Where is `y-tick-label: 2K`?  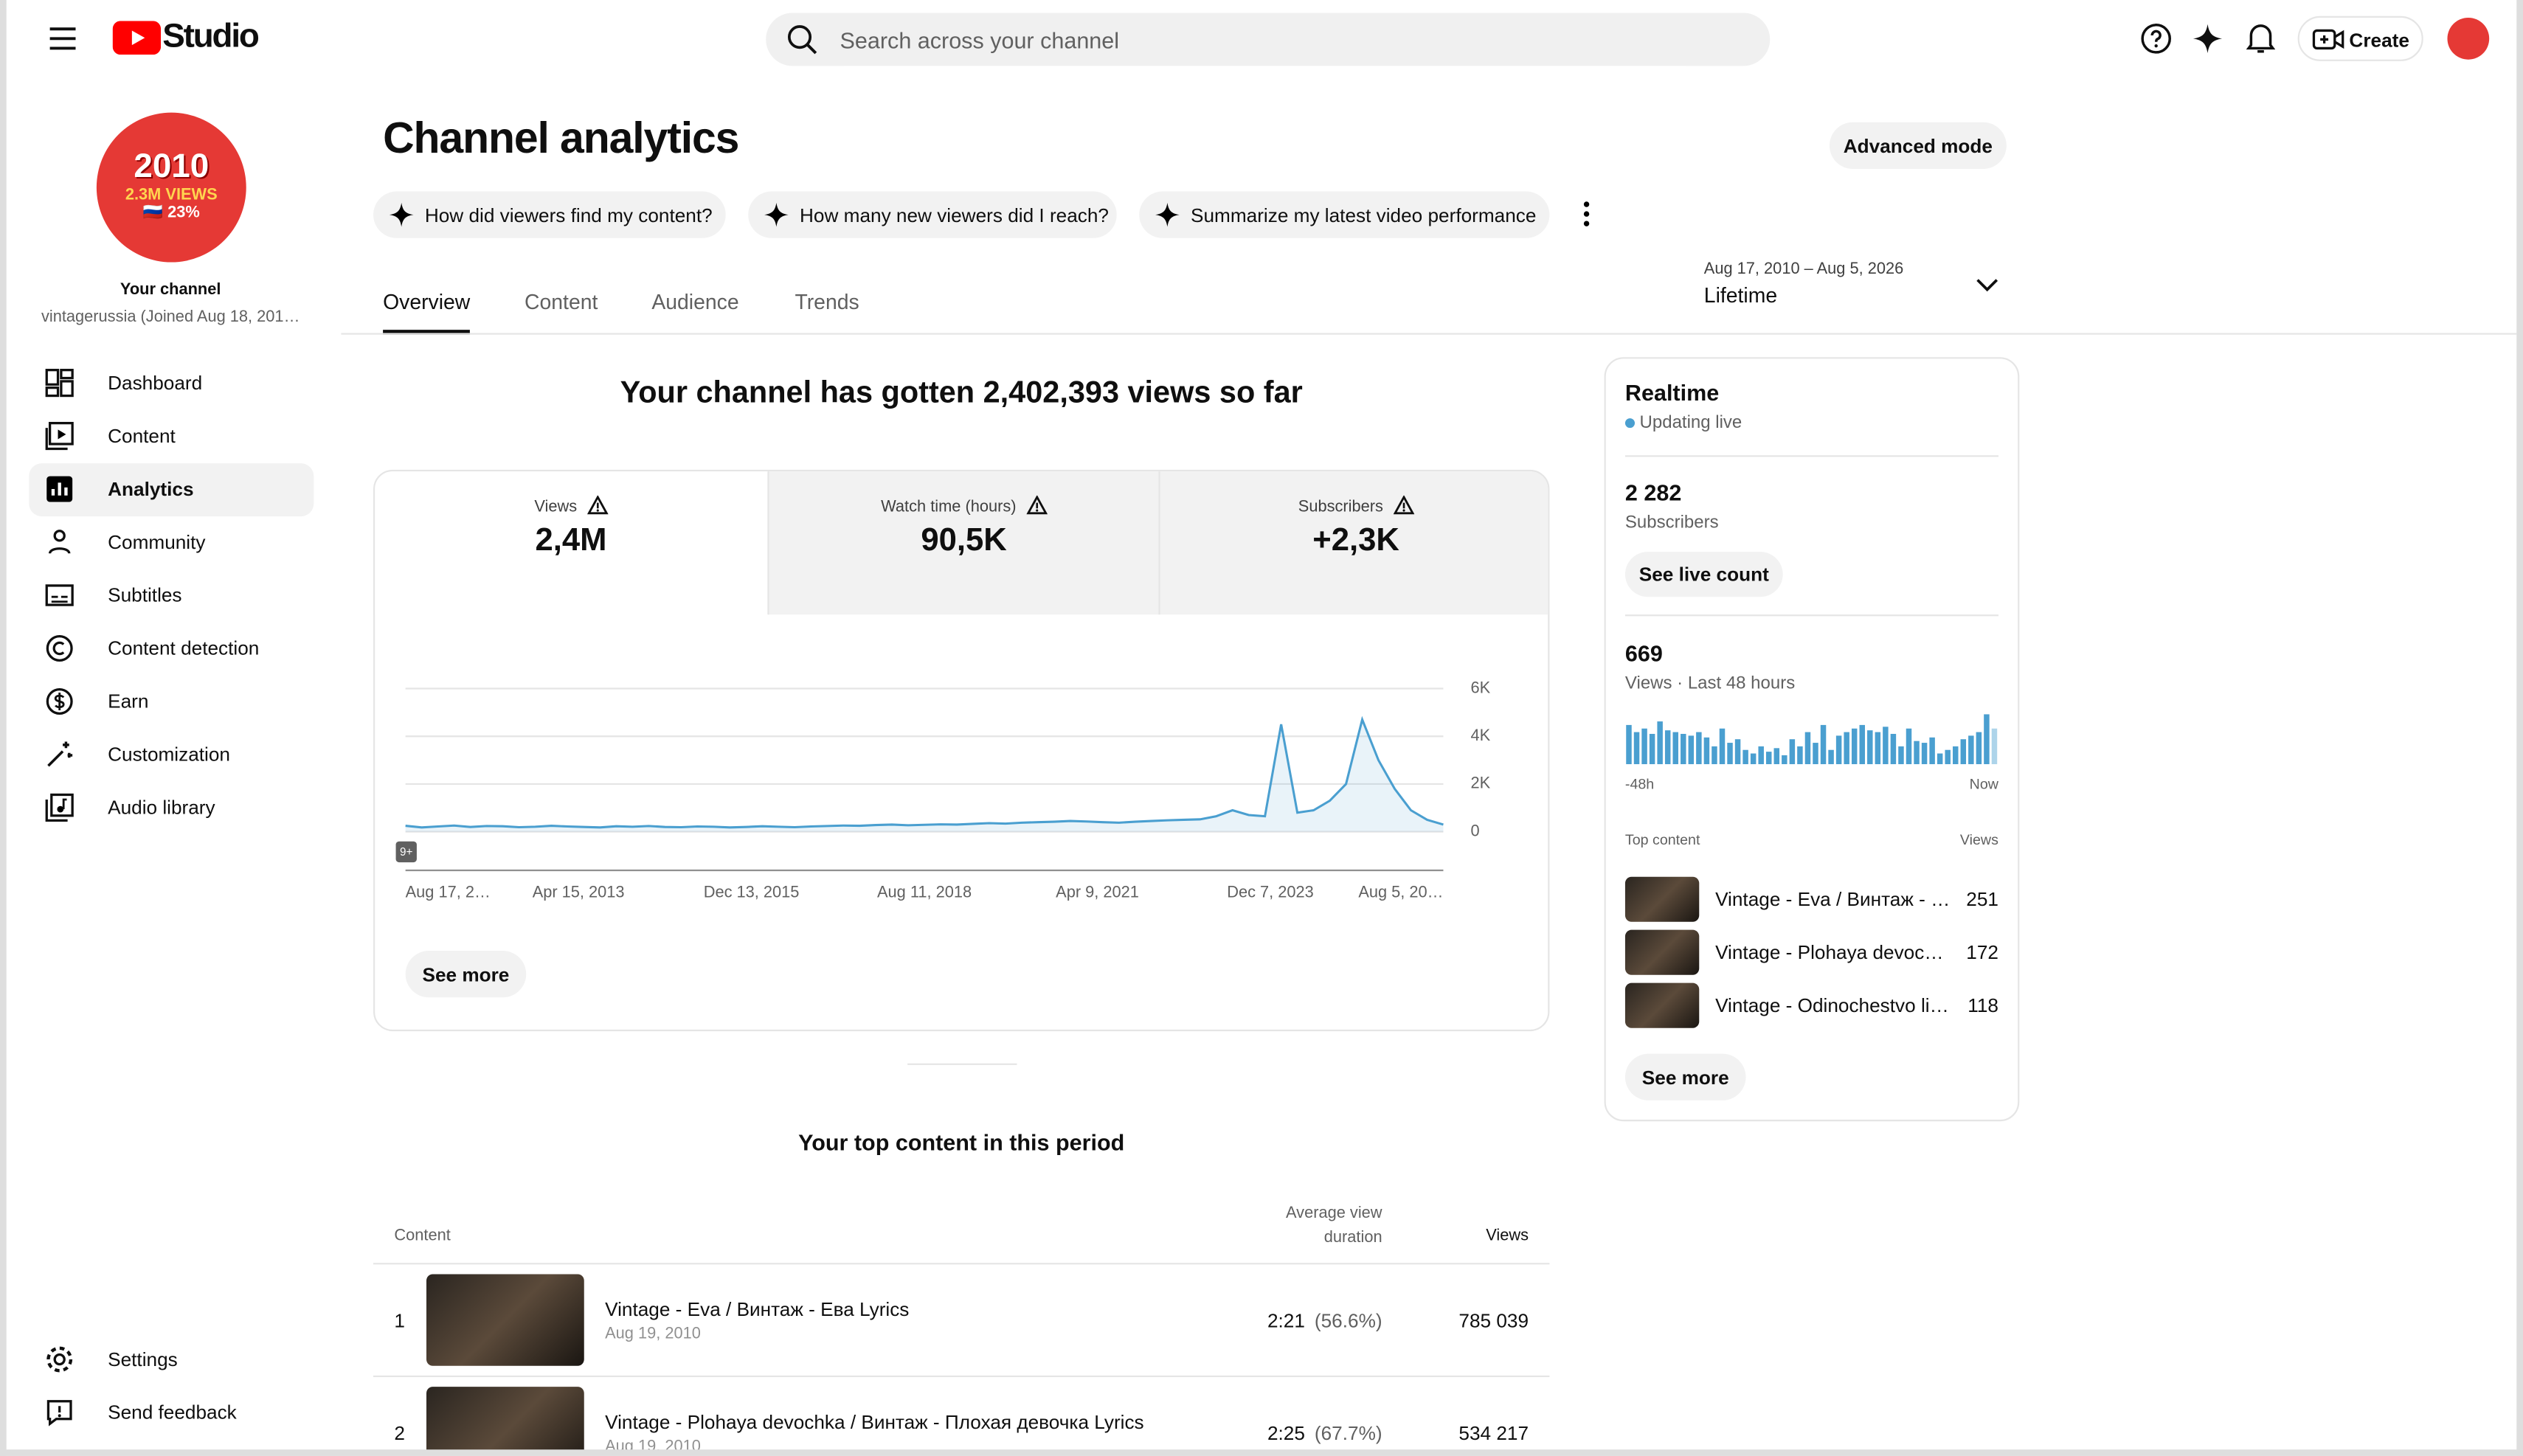 y-tick-label: 2K is located at coordinates (1481, 783).